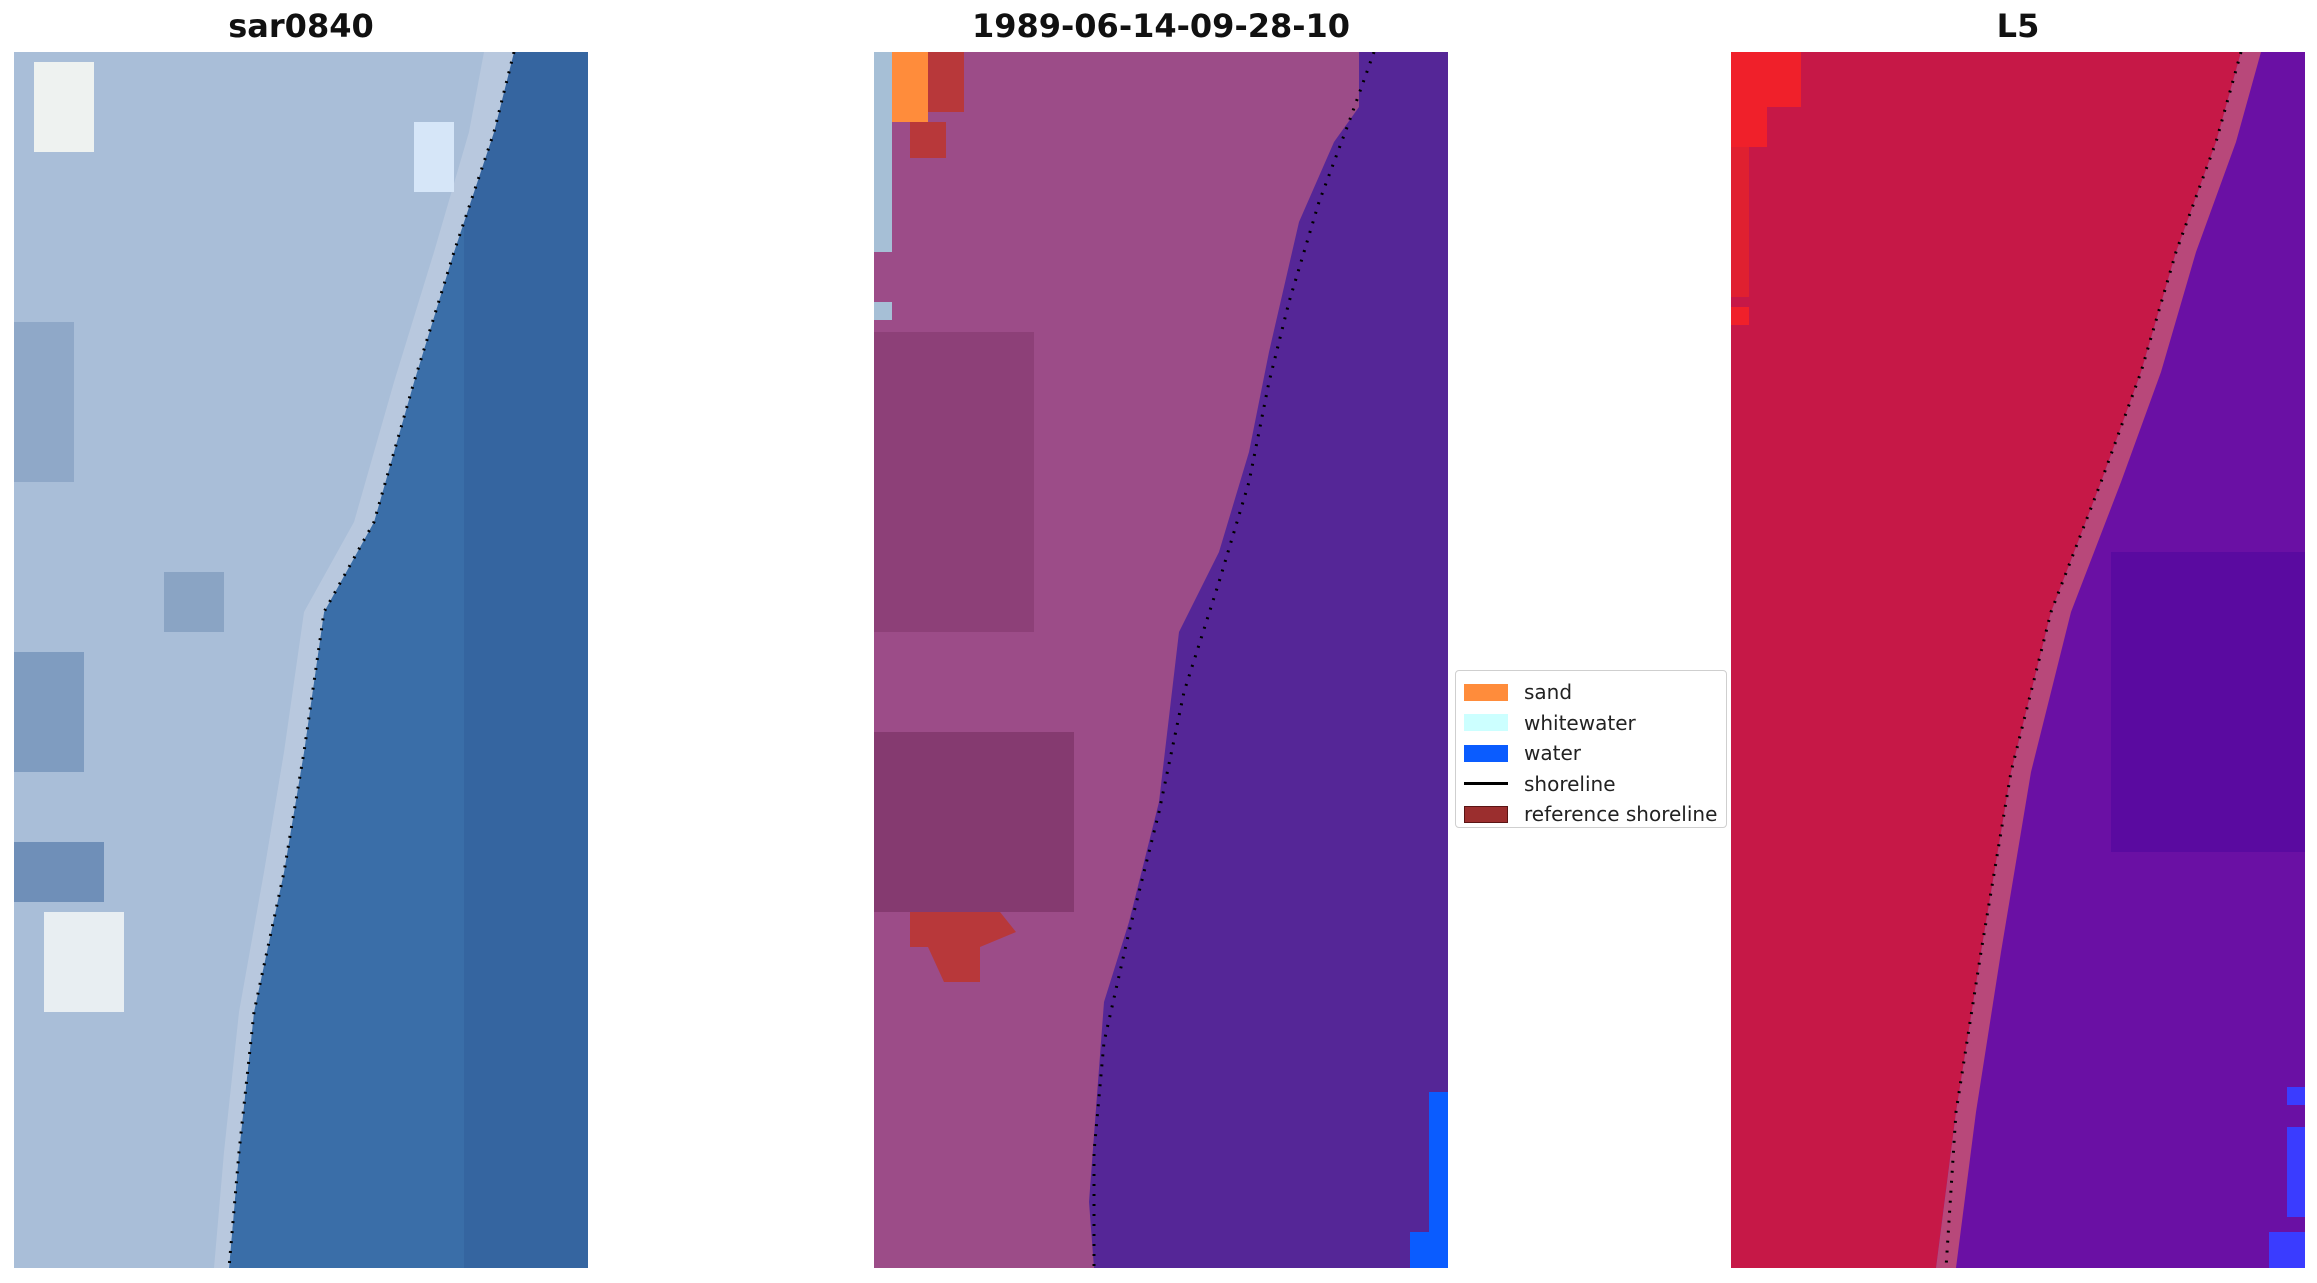 Image resolution: width=2317 pixels, height=1283 pixels. I want to click on panel-title-index: L5, so click(2018, 26).